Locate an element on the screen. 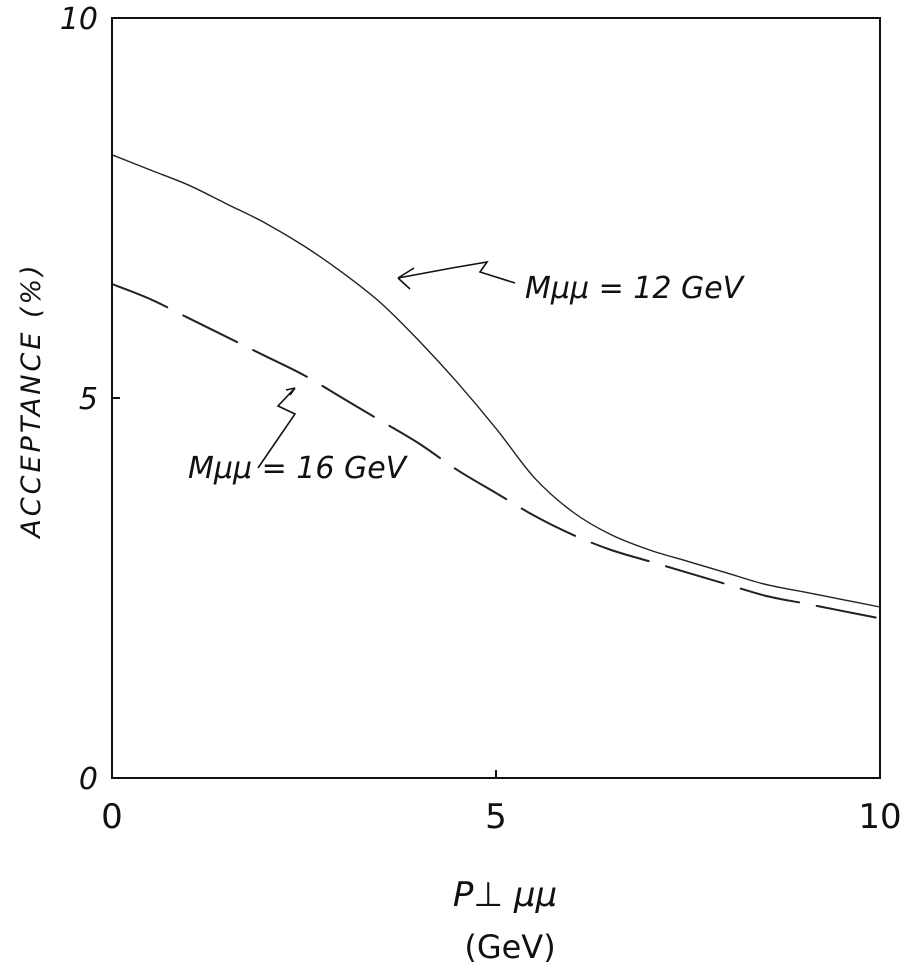 Image resolution: width=900 pixels, height=972 pixels. x-tick-label: 5 is located at coordinates (496, 817).